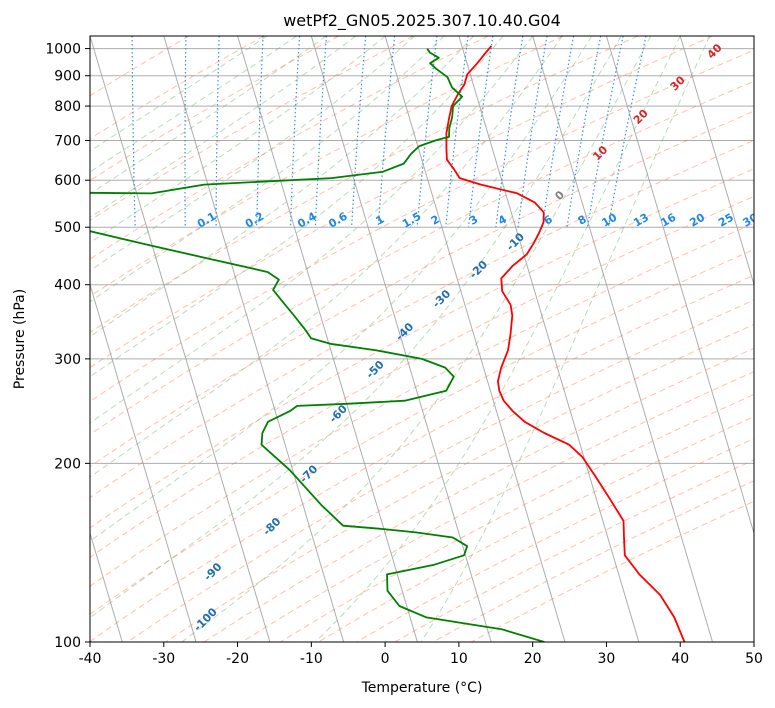 Image resolution: width=775 pixels, height=708 pixels. Describe the element at coordinates (67, 346) in the screenshot. I see `y-axis-ticks: 100 200 300 400 500 600 700 800 900 1000` at that location.